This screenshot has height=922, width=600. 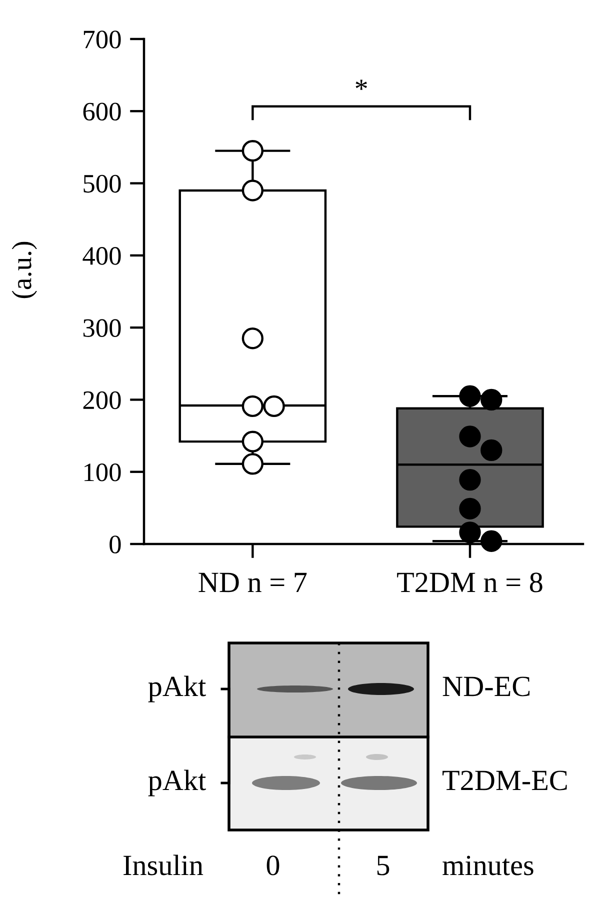 What do you see at coordinates (24, 270) in the screenshot?
I see `y-axis-title: (a.u.)` at bounding box center [24, 270].